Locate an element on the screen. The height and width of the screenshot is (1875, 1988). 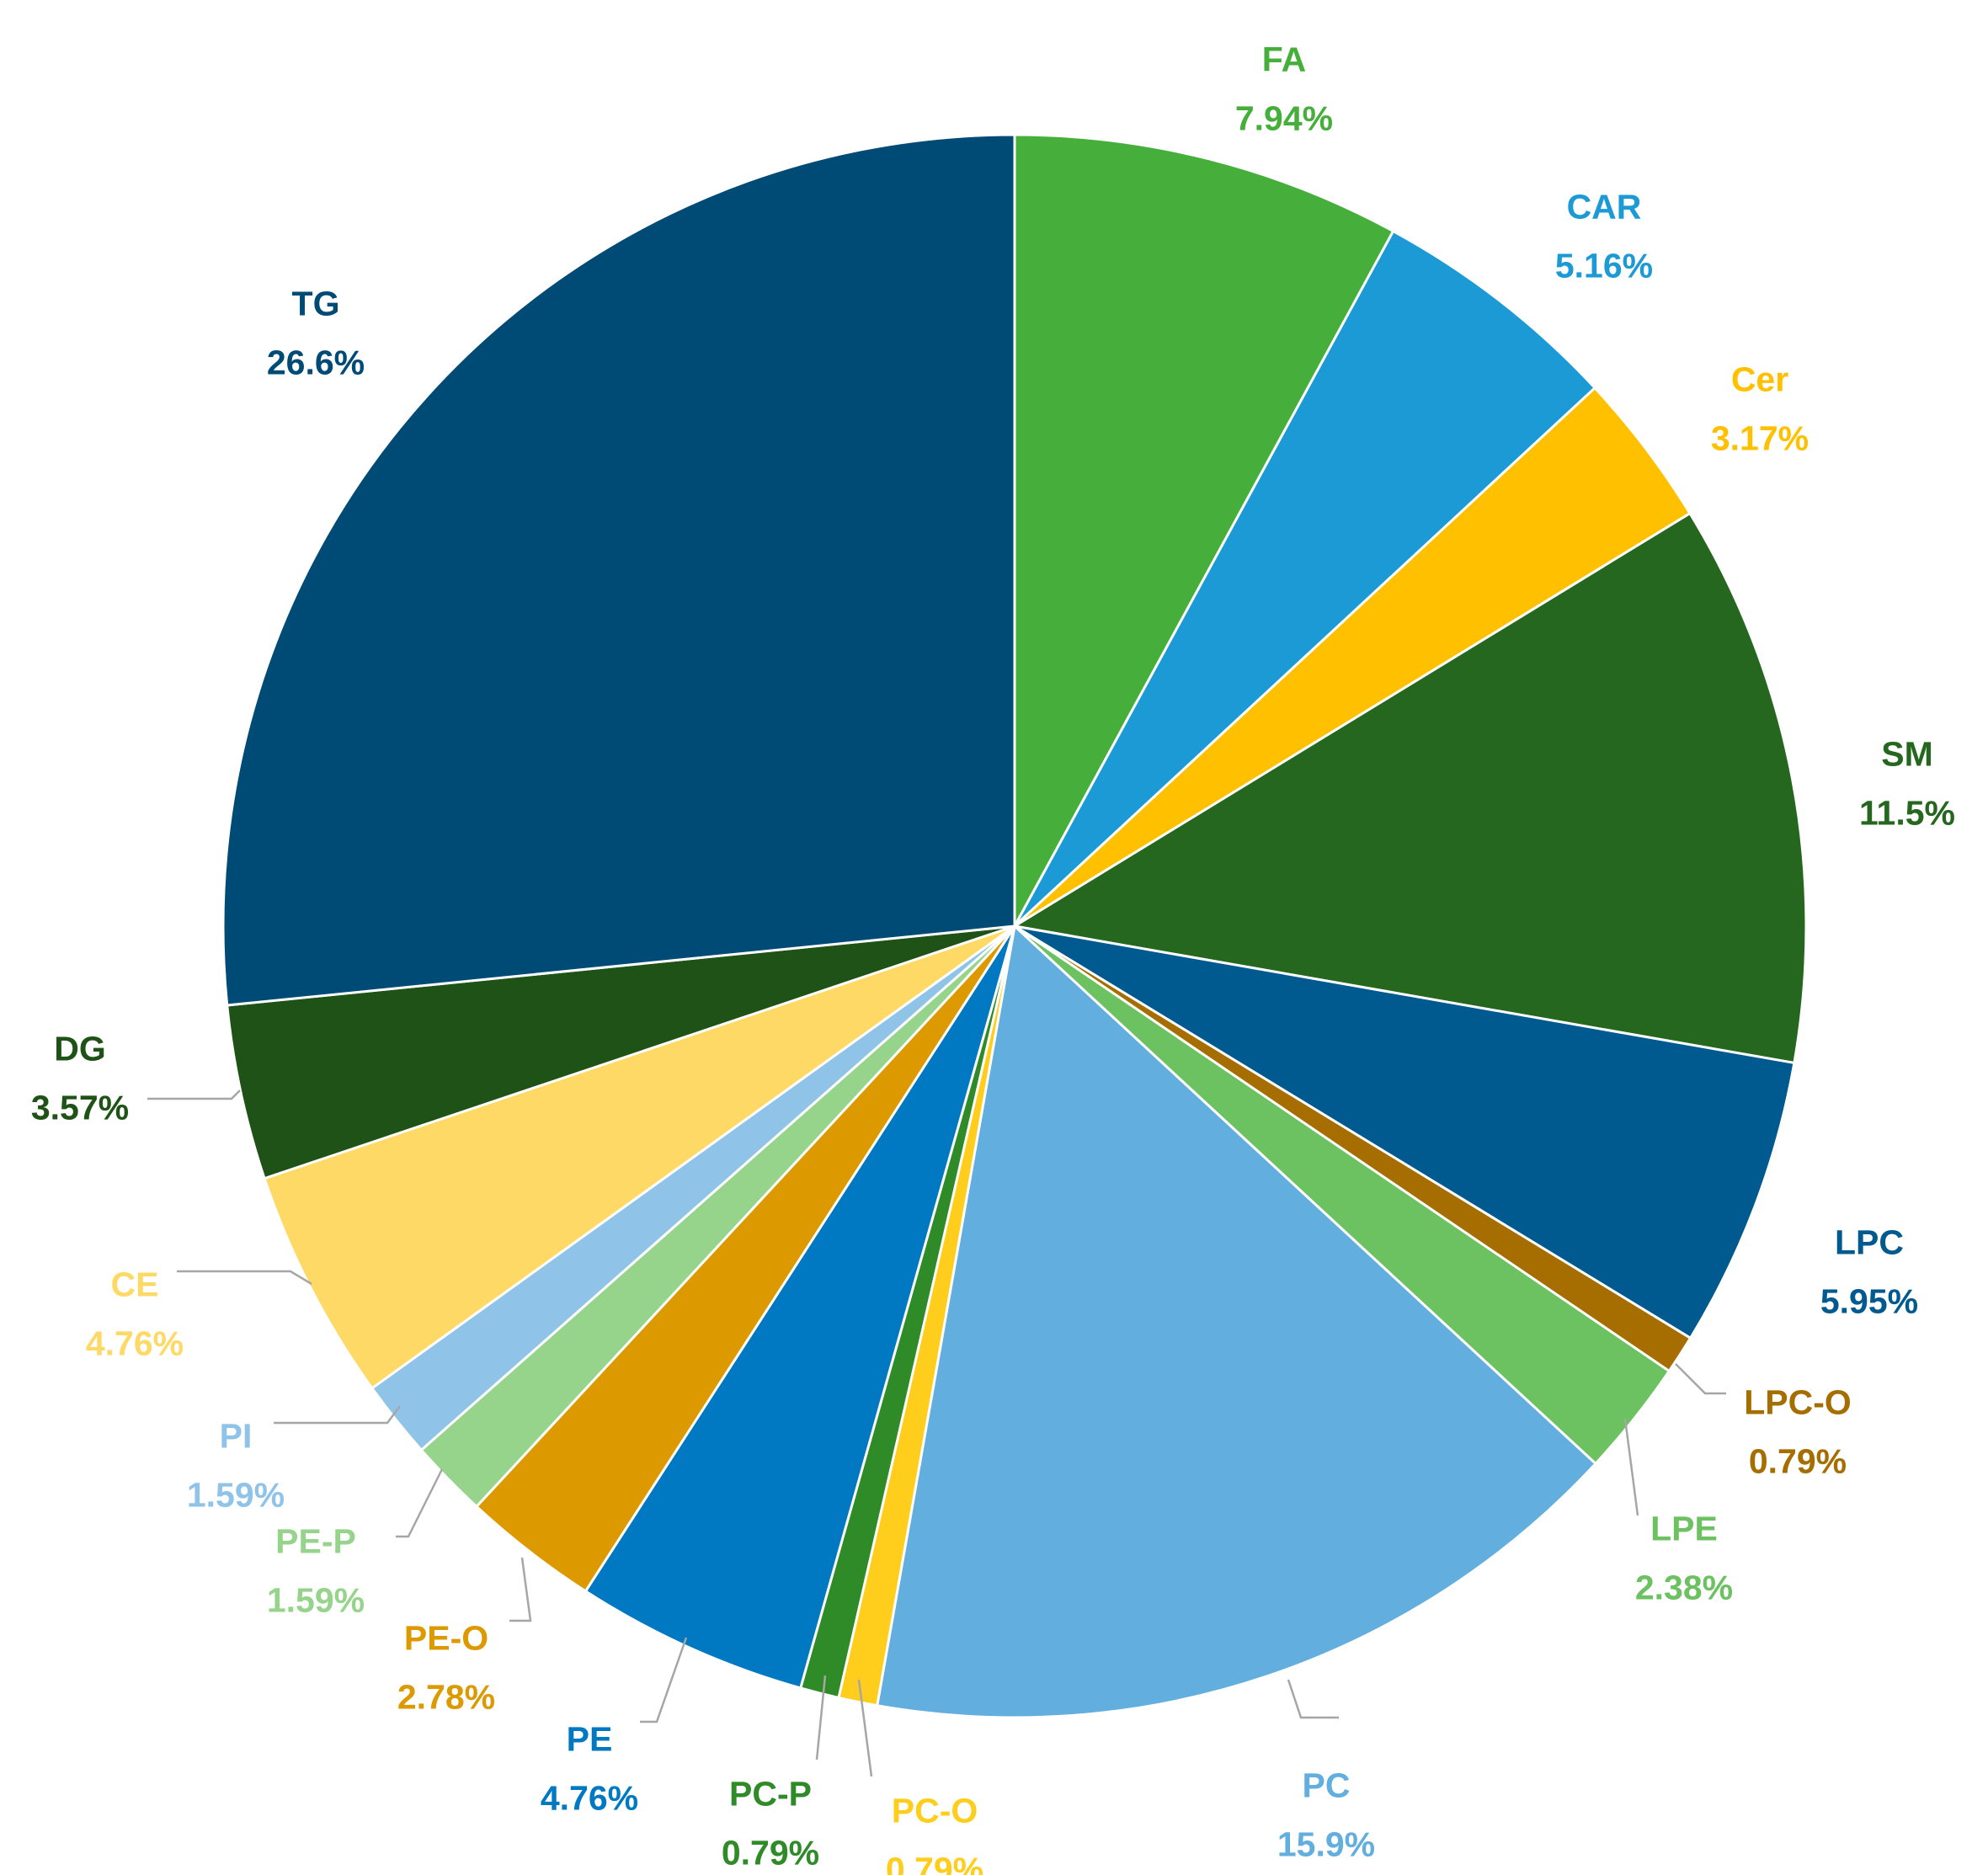
slice-value-lpe: 2.38% is located at coordinates (1684, 1588).